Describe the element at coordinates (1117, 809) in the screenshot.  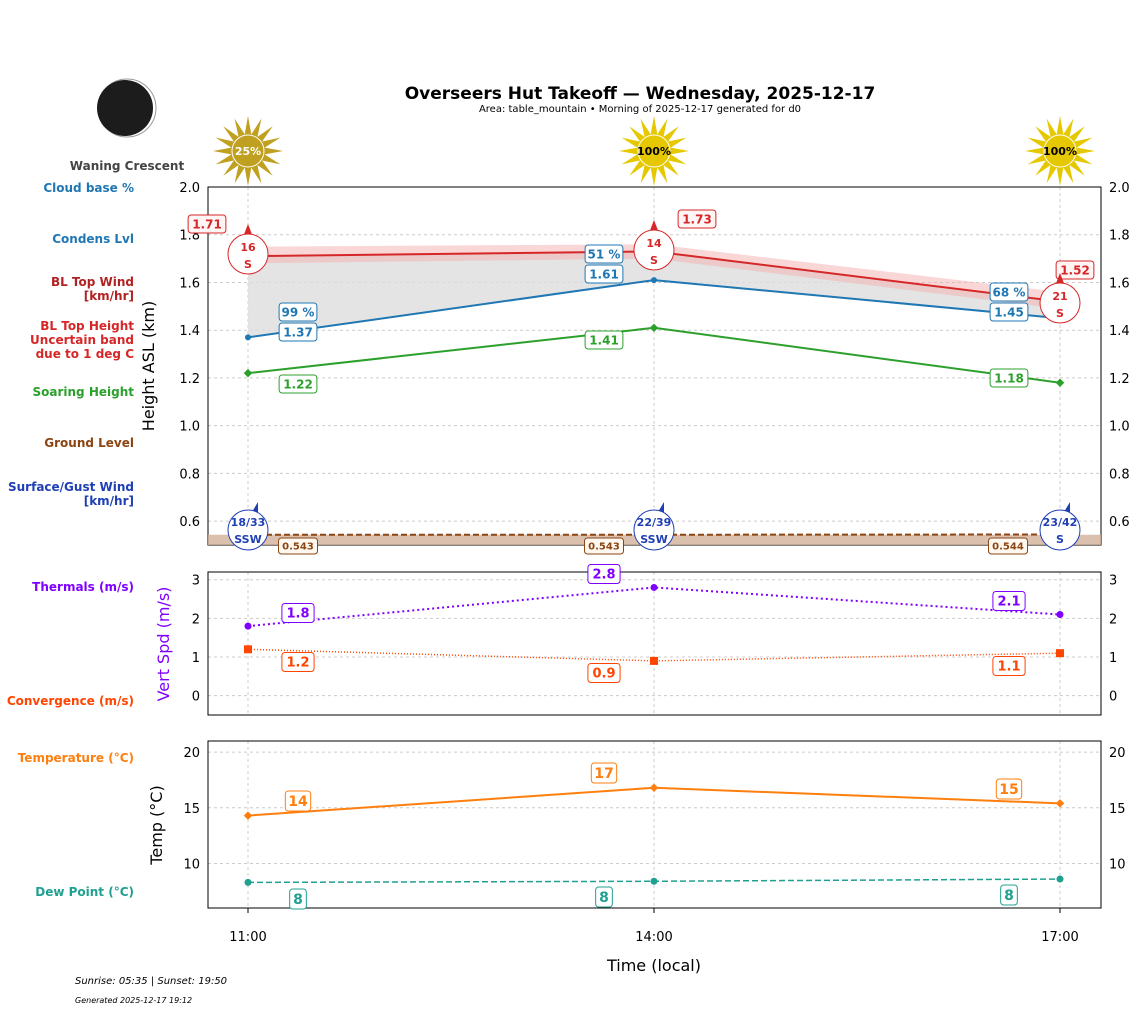
I see `temp-panel-ytick-right: 15` at that location.